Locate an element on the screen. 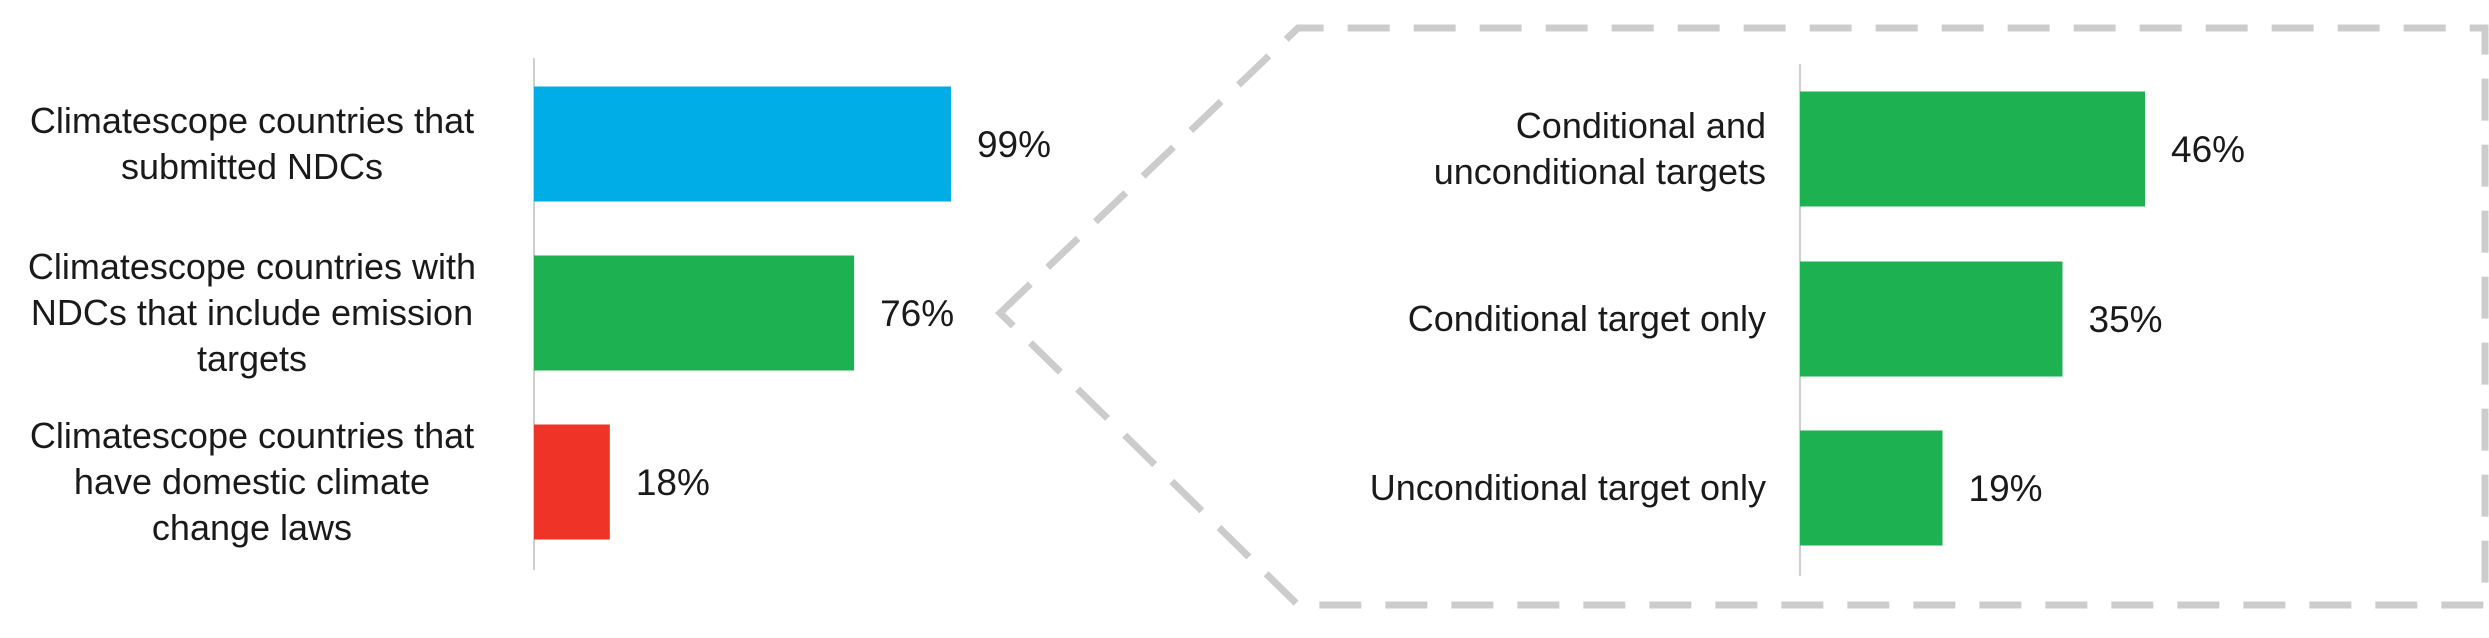  category-label-line: unconditional targets is located at coordinates (1600, 171).